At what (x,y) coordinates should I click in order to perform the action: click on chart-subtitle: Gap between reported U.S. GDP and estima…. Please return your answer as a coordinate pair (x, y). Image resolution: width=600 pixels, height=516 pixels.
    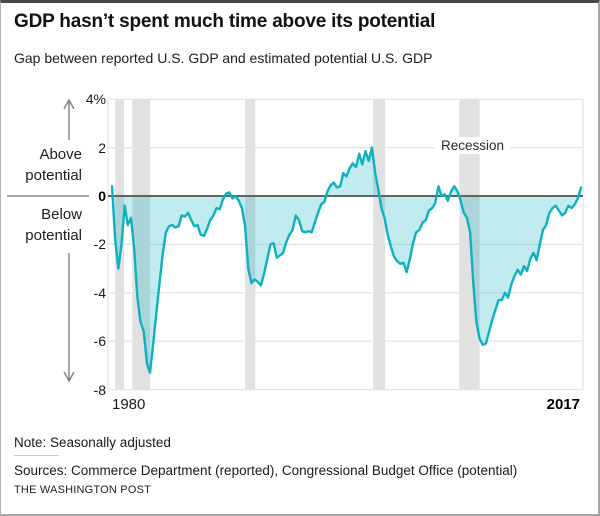
    Looking at the image, I should click on (223, 58).